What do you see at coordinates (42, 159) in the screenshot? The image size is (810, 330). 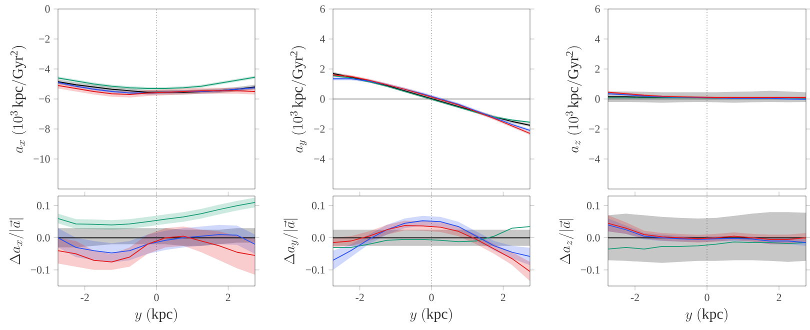 I see `y-tick-label: −10` at bounding box center [42, 159].